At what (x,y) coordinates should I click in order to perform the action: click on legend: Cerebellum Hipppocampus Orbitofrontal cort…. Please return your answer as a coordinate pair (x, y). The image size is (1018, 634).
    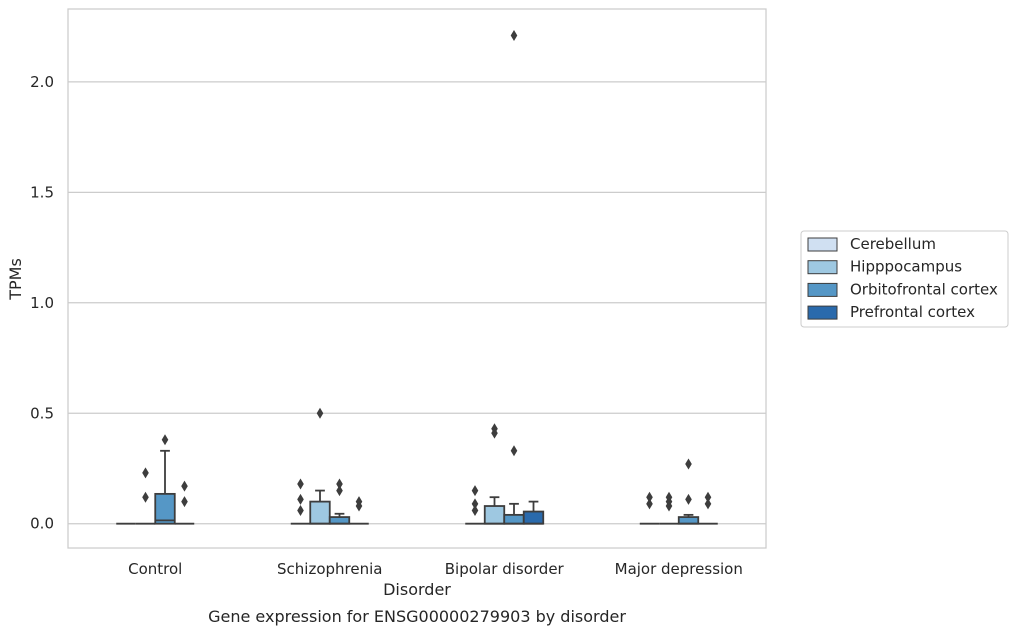
    Looking at the image, I should click on (904, 279).